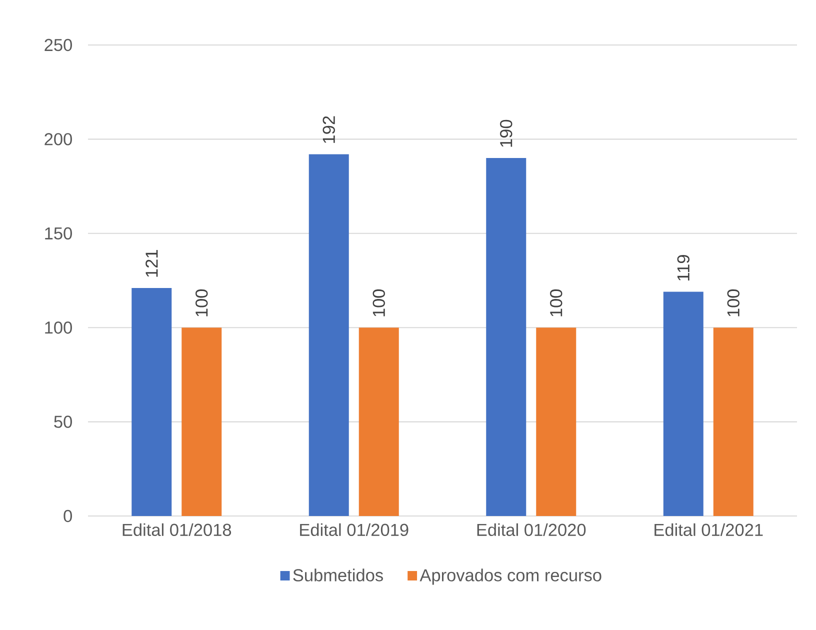  I want to click on y-tick-label: 0, so click(68, 516).